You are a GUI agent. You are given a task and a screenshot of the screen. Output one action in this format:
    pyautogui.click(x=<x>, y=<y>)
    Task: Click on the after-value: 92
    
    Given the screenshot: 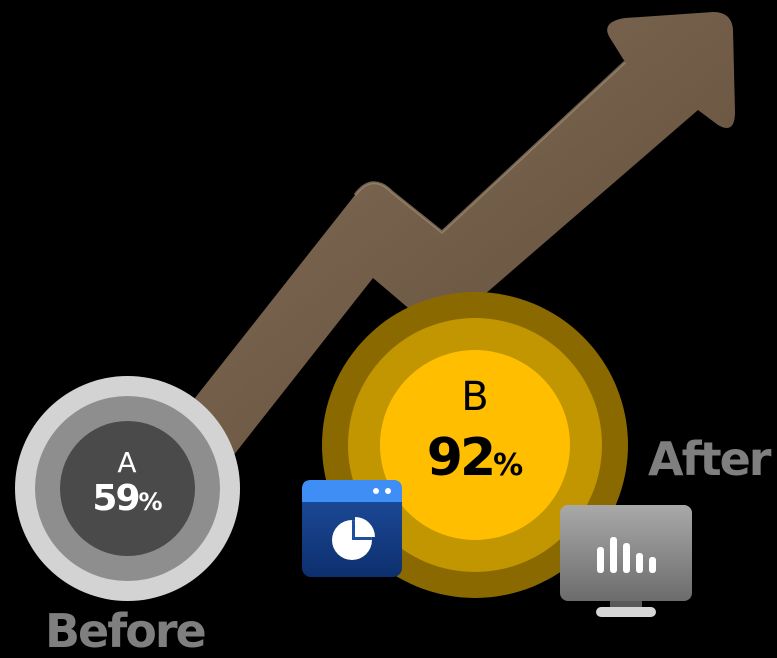 What is the action you would take?
    pyautogui.click(x=461, y=458)
    